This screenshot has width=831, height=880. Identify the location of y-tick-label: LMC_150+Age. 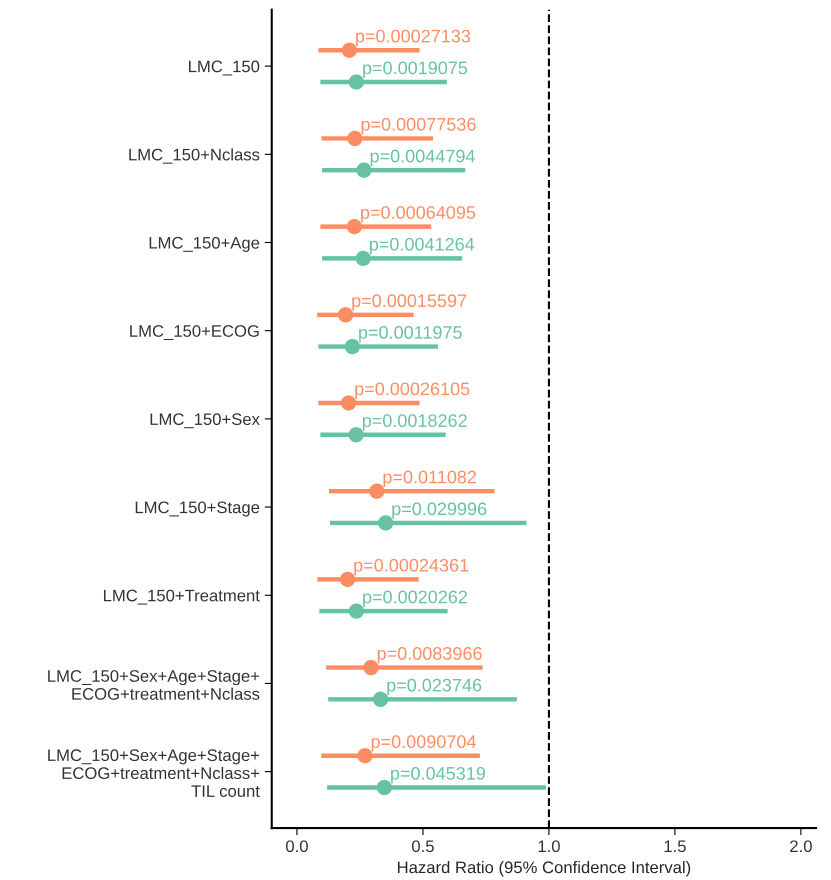
(205, 244).